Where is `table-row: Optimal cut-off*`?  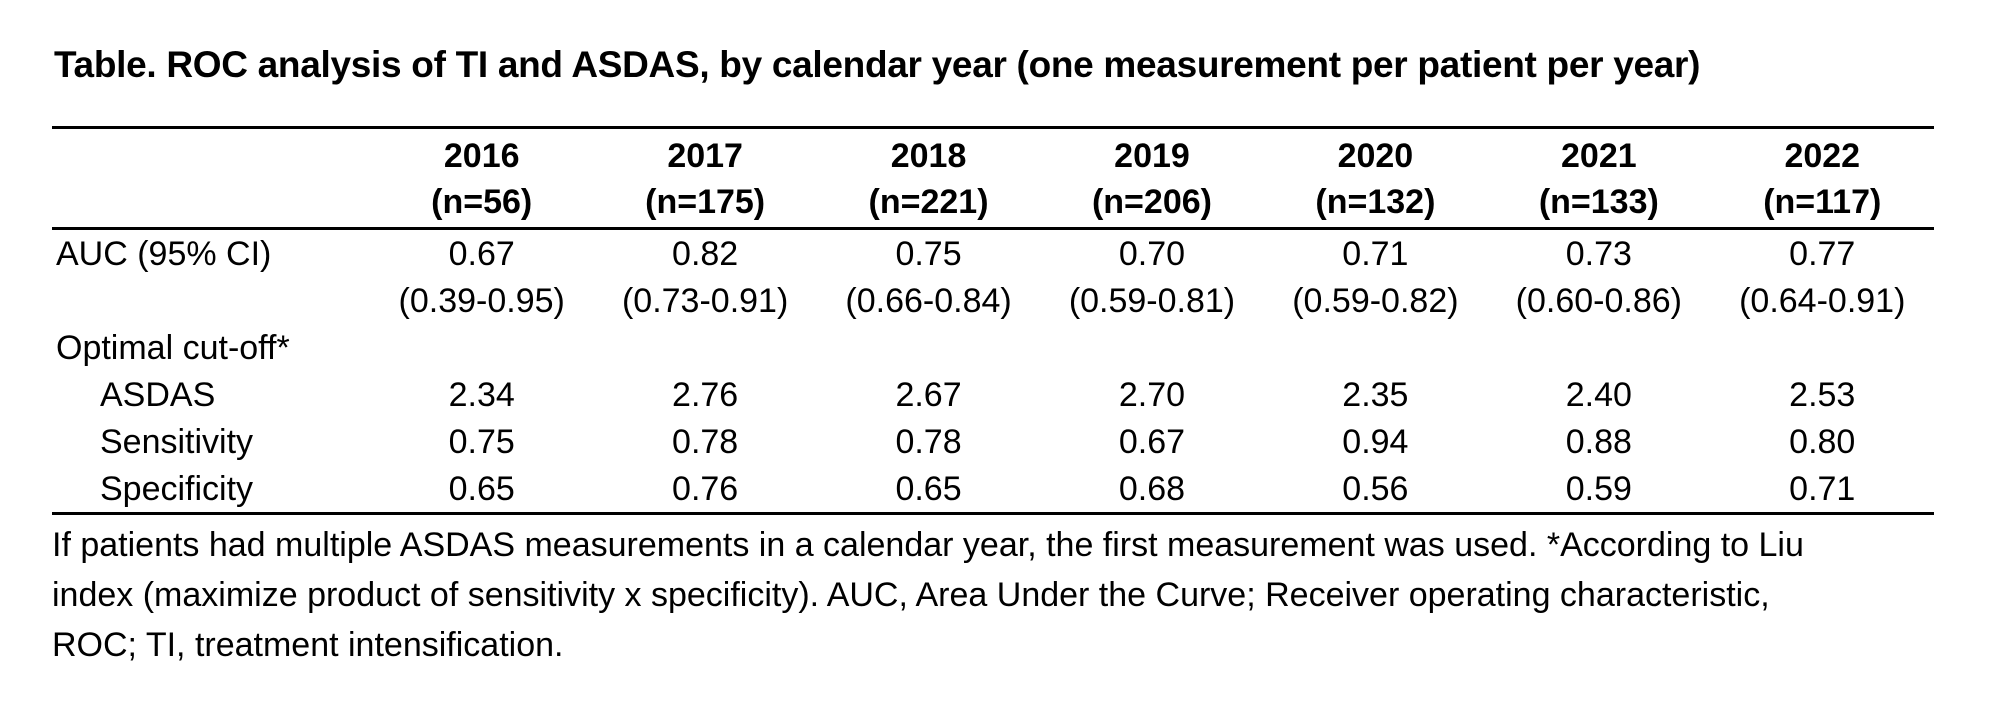 table-row: Optimal cut-off* is located at coordinates (993, 347).